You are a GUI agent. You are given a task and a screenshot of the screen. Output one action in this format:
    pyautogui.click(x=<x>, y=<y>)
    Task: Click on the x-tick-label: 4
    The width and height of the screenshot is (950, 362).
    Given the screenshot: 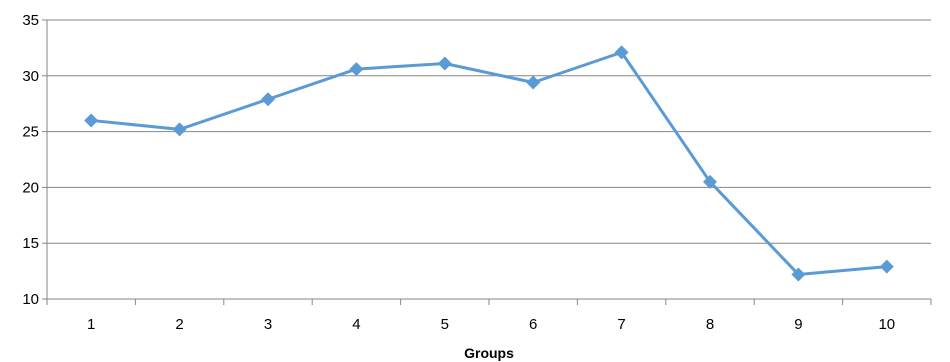 What is the action you would take?
    pyautogui.click(x=356, y=324)
    